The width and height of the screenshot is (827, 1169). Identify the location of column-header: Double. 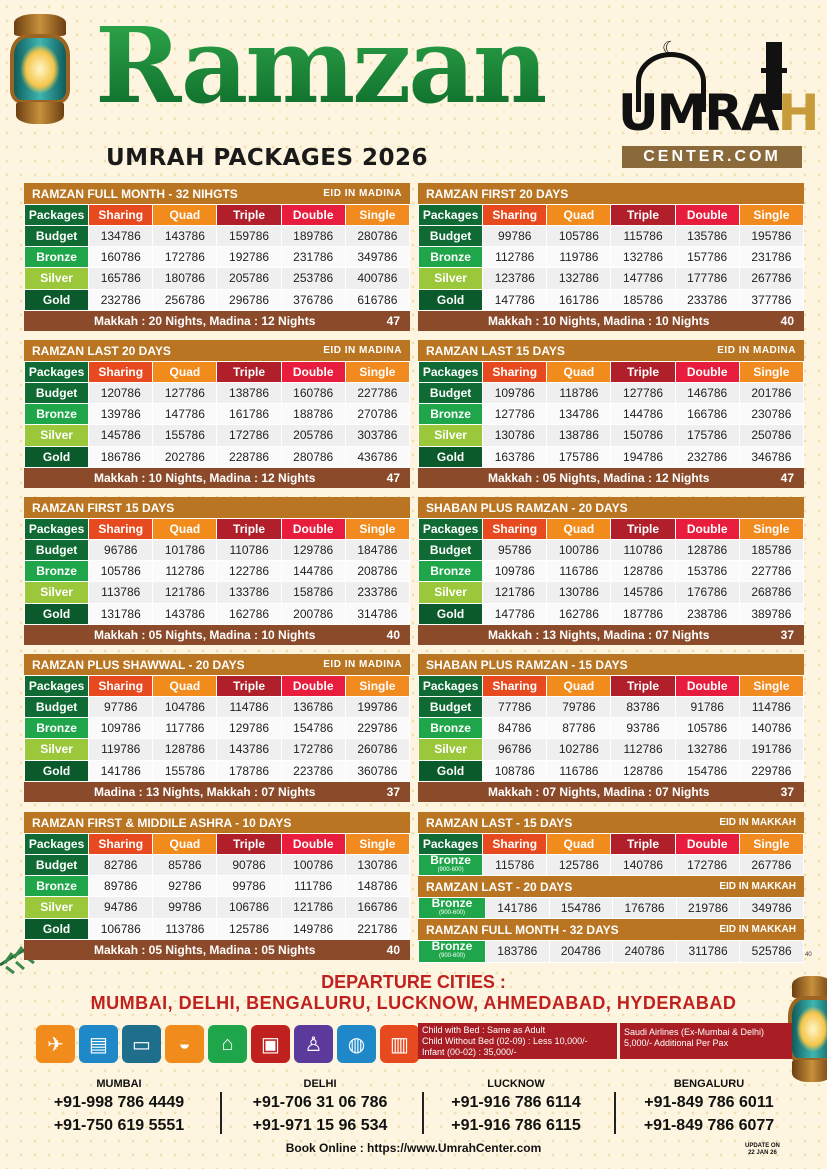
(313, 529).